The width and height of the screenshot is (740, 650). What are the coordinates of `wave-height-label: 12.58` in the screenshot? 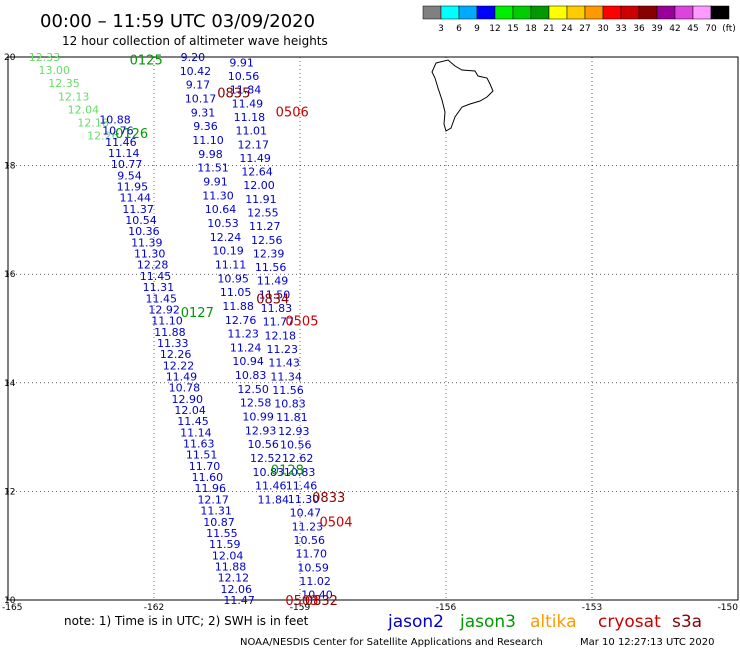 It's located at (256, 403).